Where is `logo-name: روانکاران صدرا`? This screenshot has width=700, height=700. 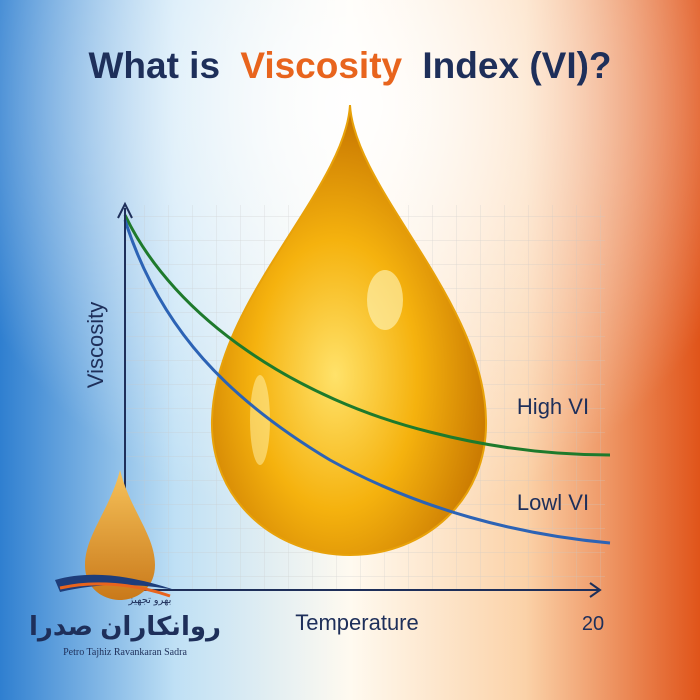 logo-name: روانکاران صدرا is located at coordinates (125, 626).